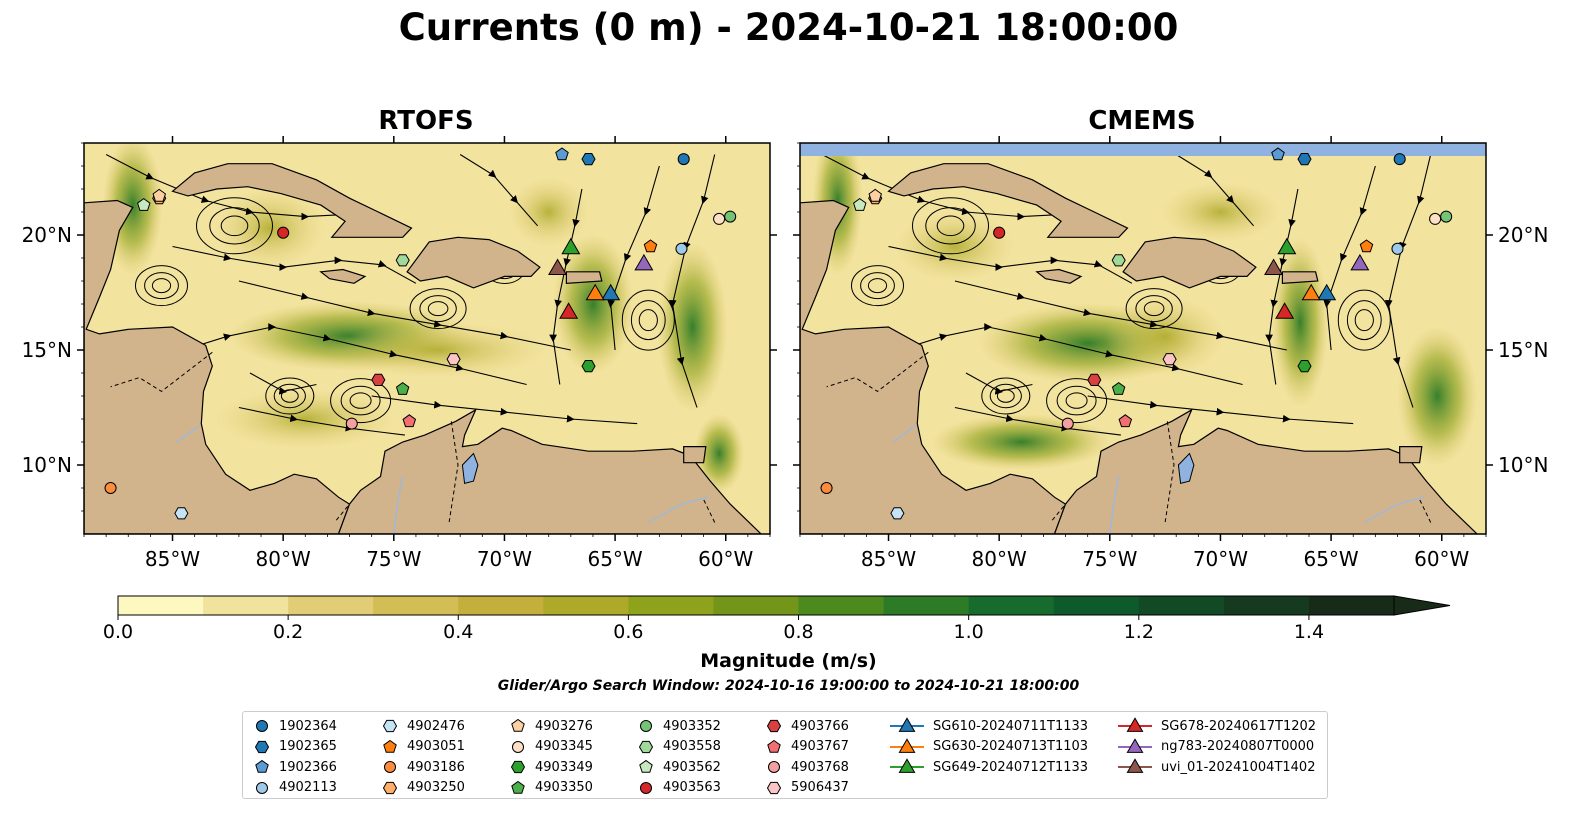 This screenshot has height=827, width=1577. What do you see at coordinates (288, 632) in the screenshot?
I see `colorbar-tick-label: 0.2` at bounding box center [288, 632].